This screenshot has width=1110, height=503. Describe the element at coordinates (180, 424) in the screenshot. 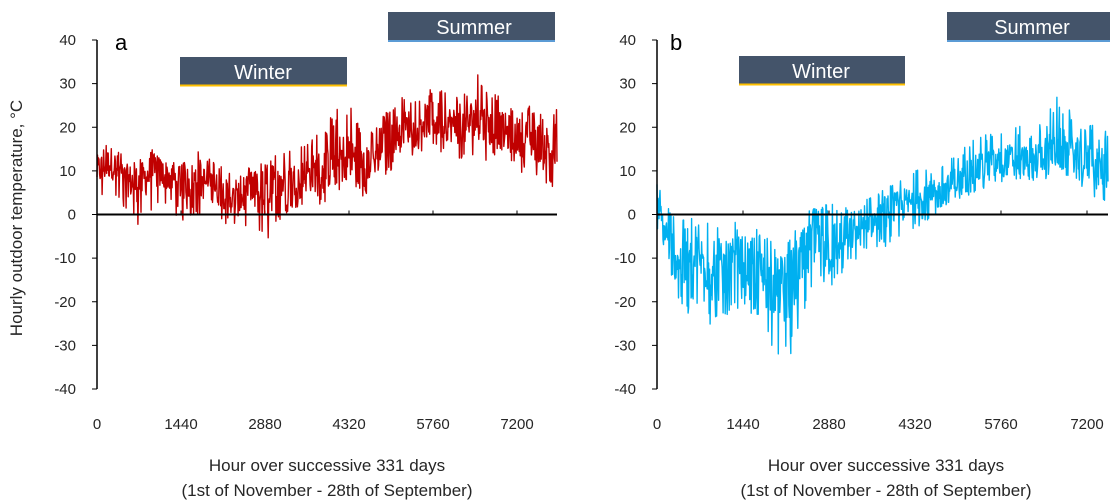

I see `panel-a-x-tick-label: 1440` at that location.